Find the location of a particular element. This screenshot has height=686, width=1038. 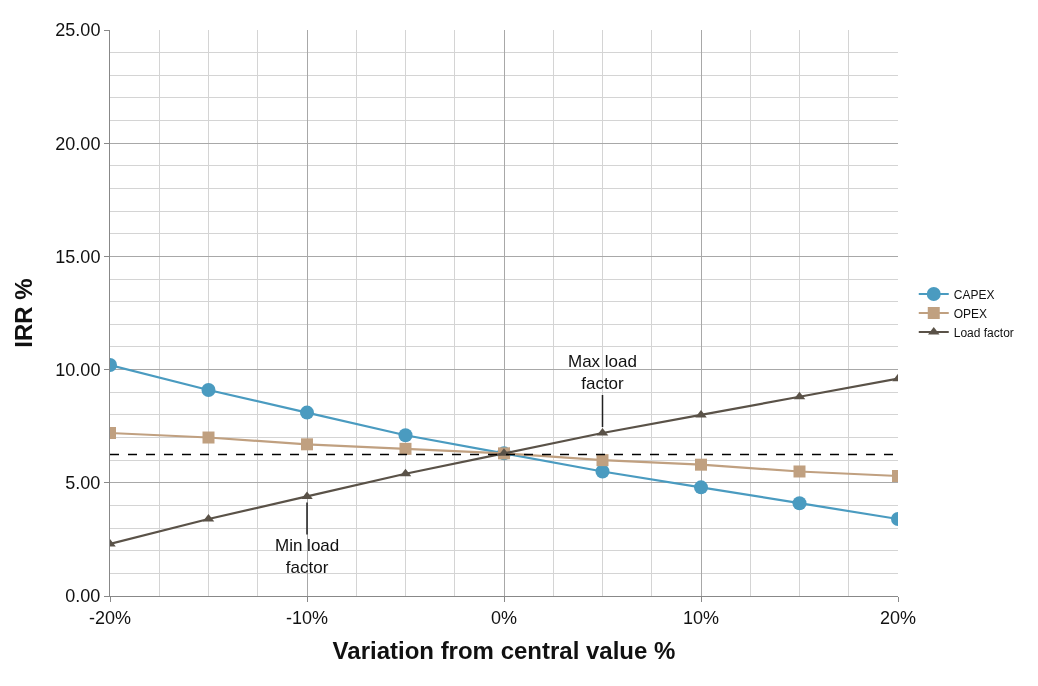

y-tick-label: 5.00 is located at coordinates (83, 483).